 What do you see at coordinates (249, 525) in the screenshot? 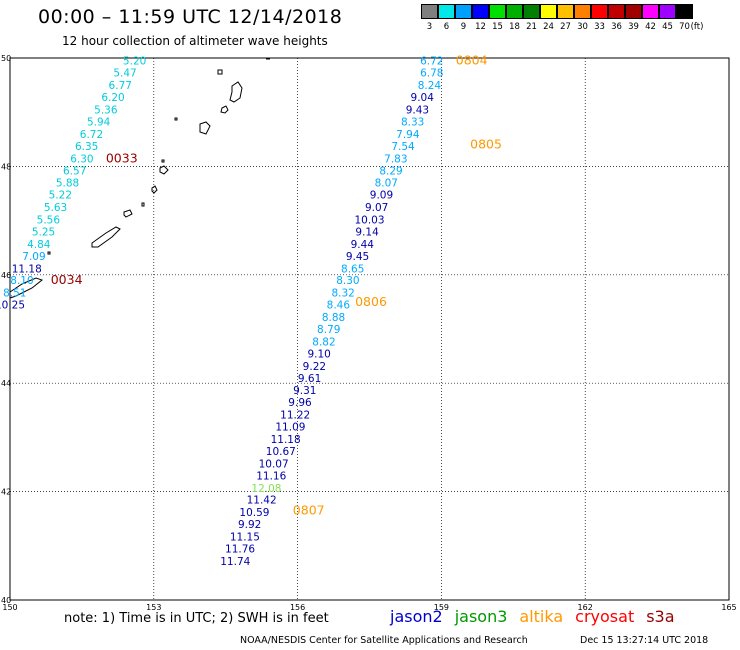
I see `swh-value: 9.92` at bounding box center [249, 525].